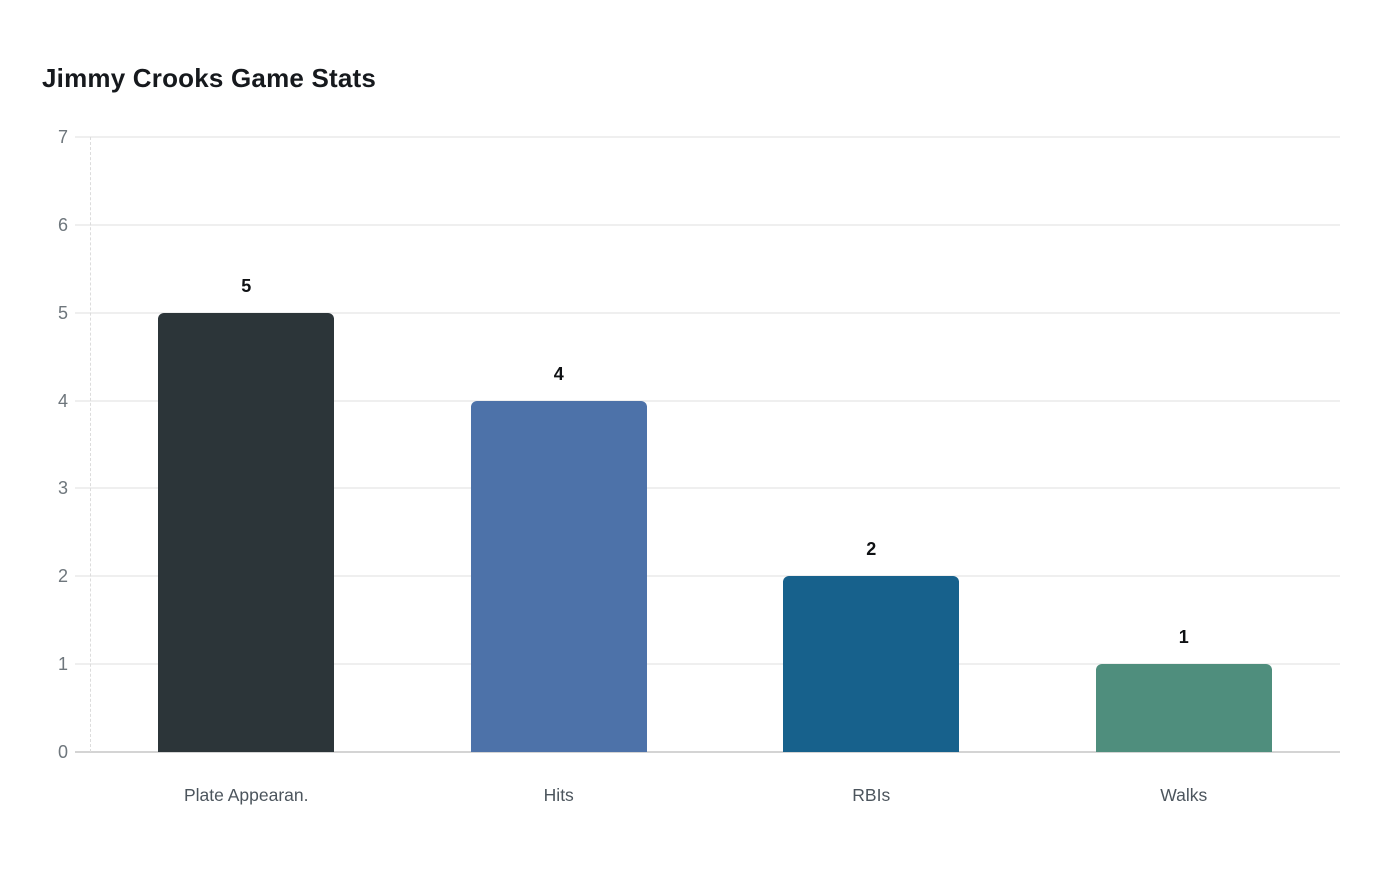  Describe the element at coordinates (871, 795) in the screenshot. I see `x-tick-label-rbis: RBIs` at that location.